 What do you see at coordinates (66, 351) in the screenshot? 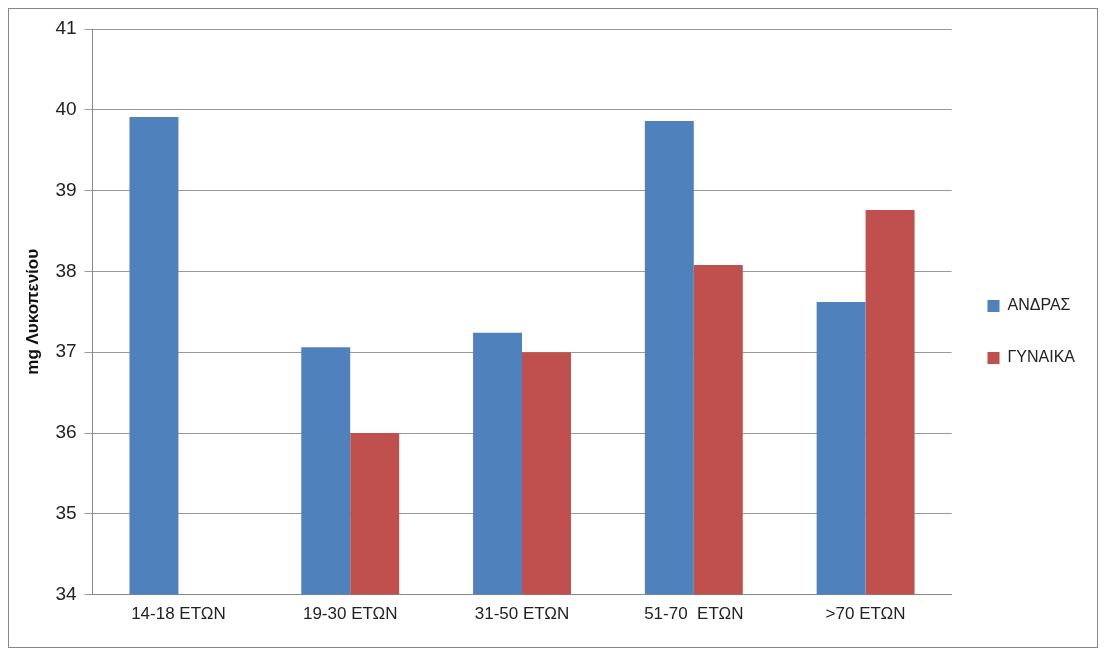
I see `y-tick-label: 37` at bounding box center [66, 351].